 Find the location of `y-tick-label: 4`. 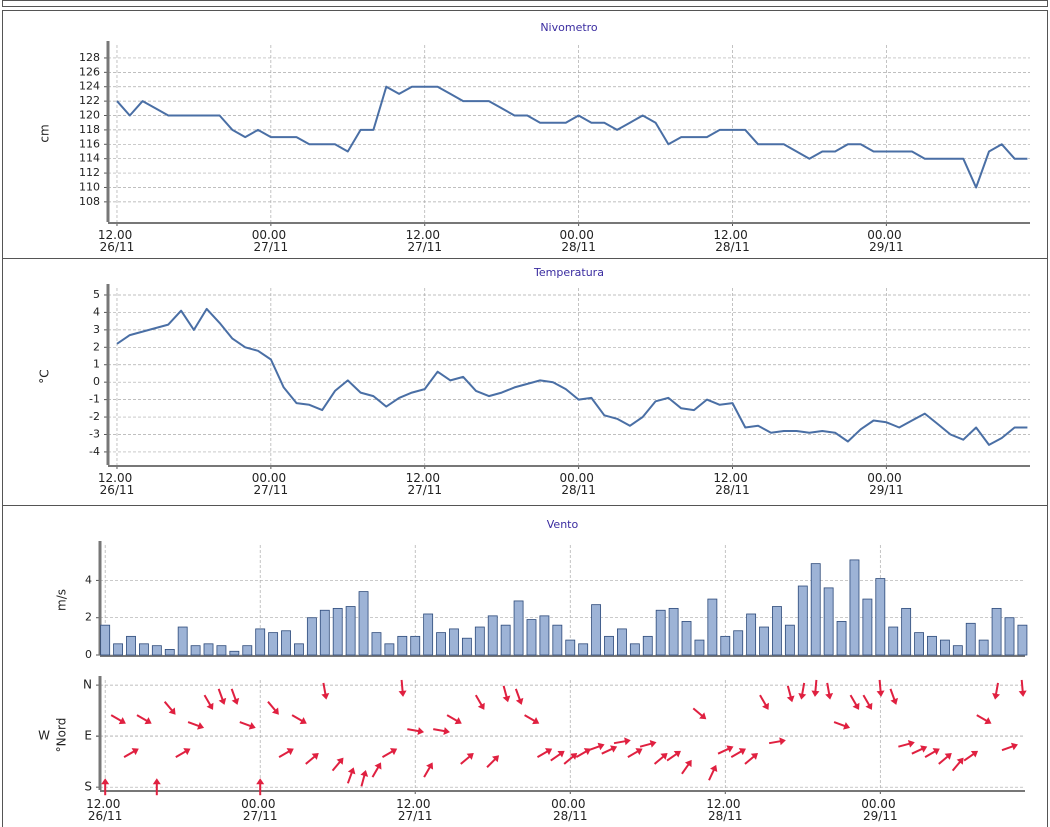

y-tick-label: 4 is located at coordinates (96, 311).